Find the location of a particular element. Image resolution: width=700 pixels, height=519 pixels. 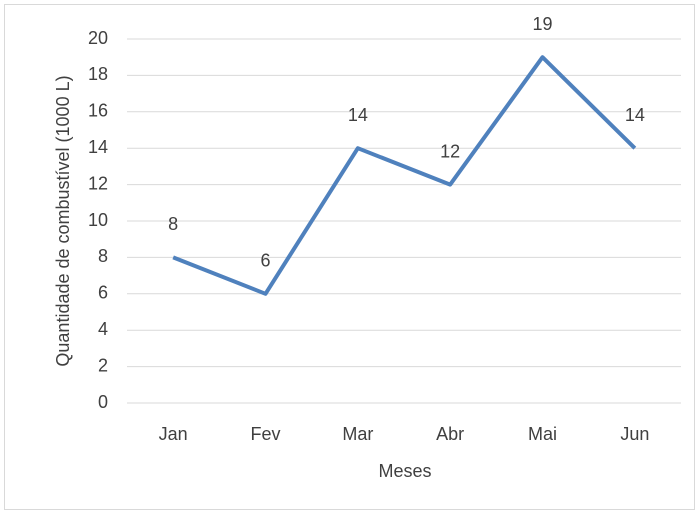

y-tick-label: 12 is located at coordinates (98, 183).